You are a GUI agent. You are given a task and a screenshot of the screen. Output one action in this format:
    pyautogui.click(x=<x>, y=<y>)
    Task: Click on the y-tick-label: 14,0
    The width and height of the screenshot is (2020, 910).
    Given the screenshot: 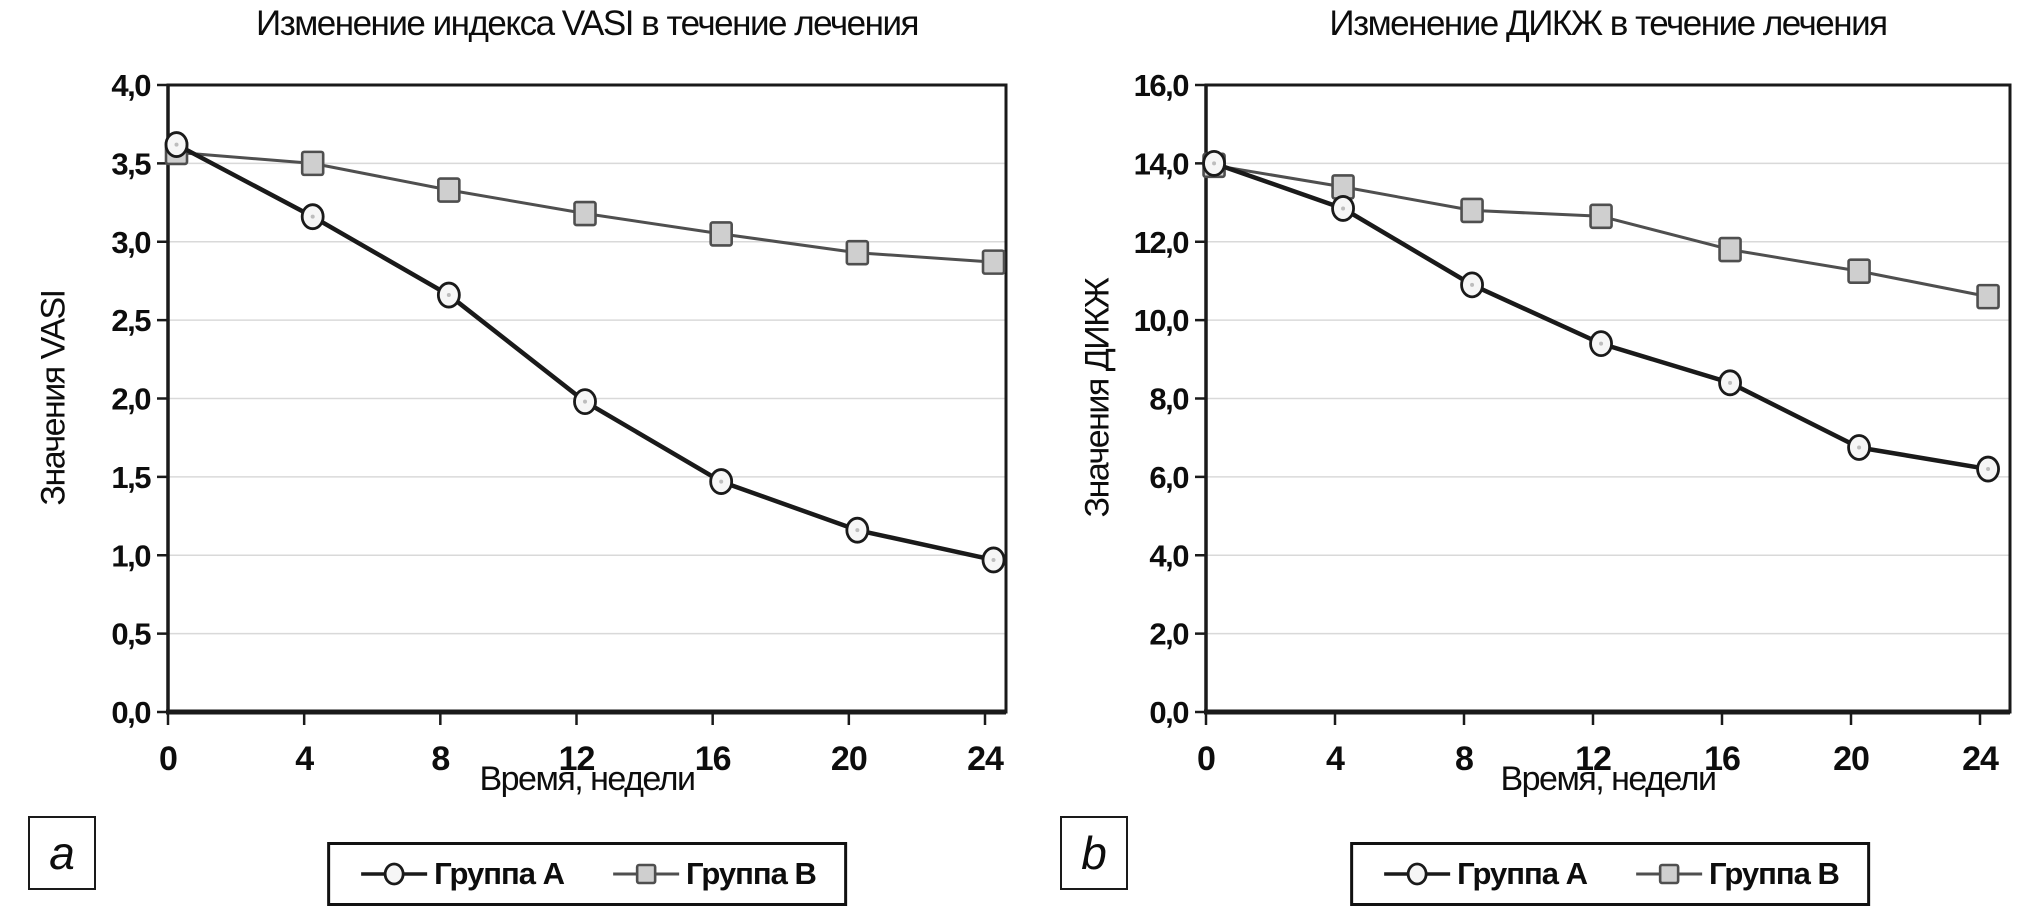 What is the action you would take?
    pyautogui.click(x=1161, y=163)
    